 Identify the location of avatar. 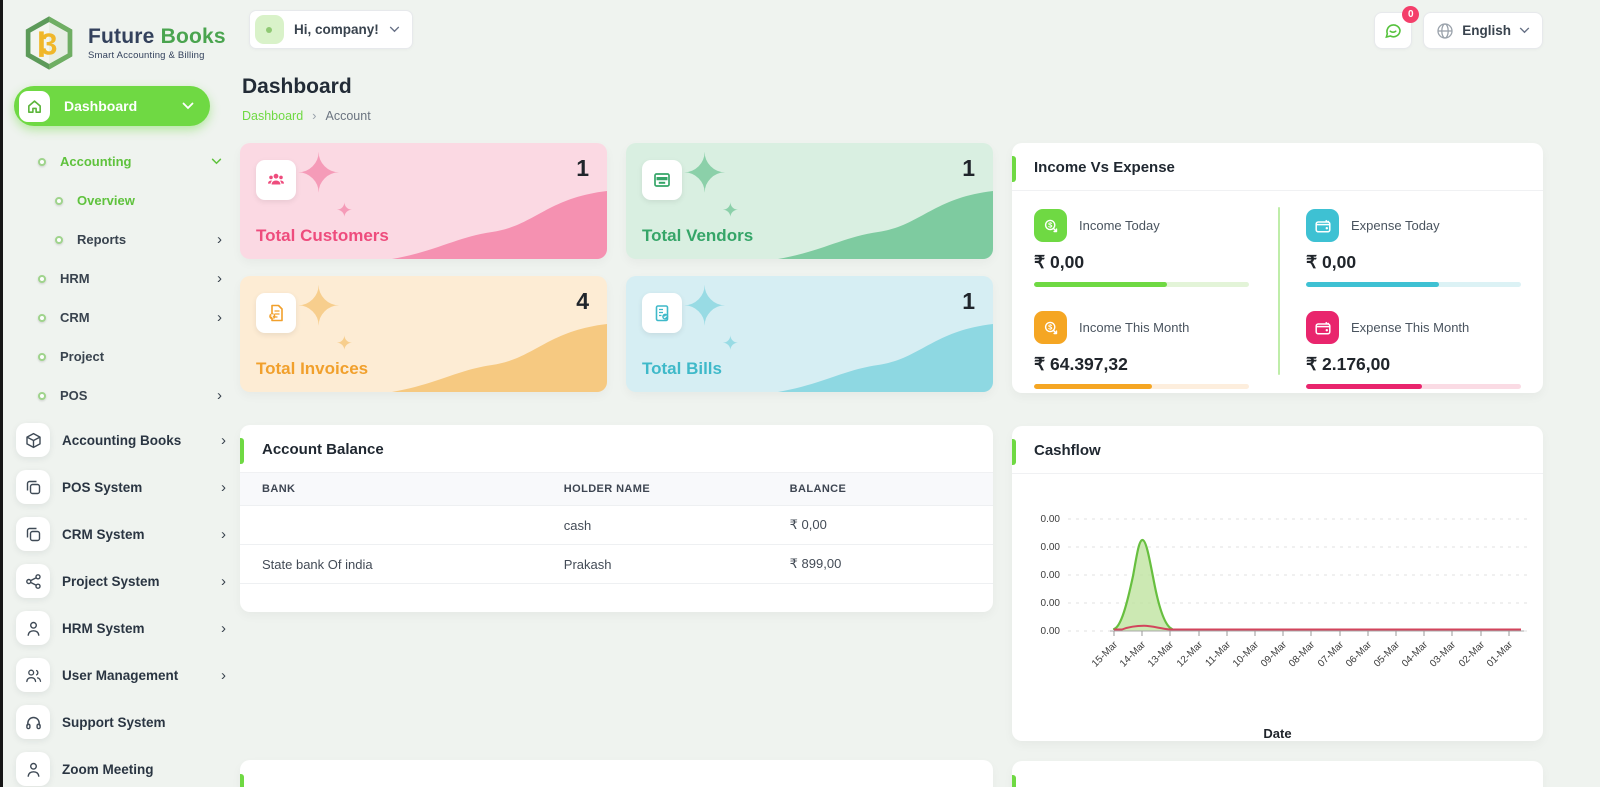
(269, 29).